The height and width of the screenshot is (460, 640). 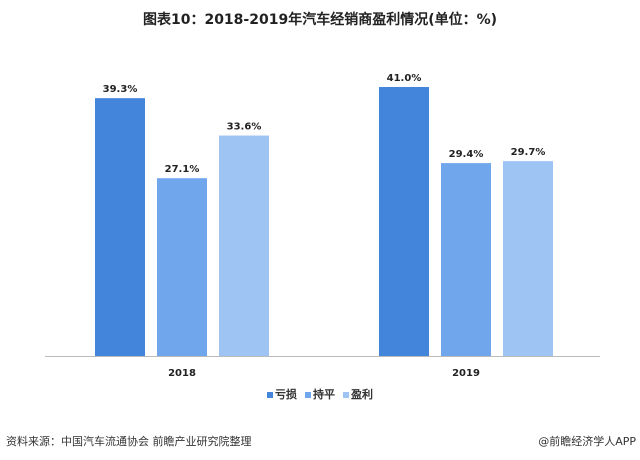 I want to click on legend-label: 盈利, so click(x=362, y=394).